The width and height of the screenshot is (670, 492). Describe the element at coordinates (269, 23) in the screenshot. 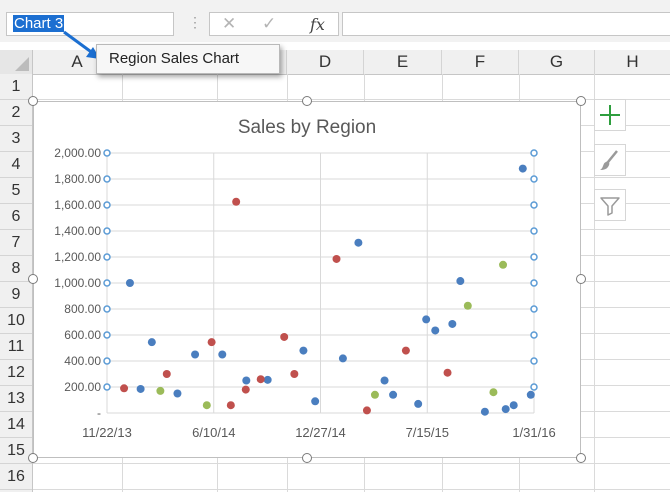

I see `enter-icon: ✓` at that location.